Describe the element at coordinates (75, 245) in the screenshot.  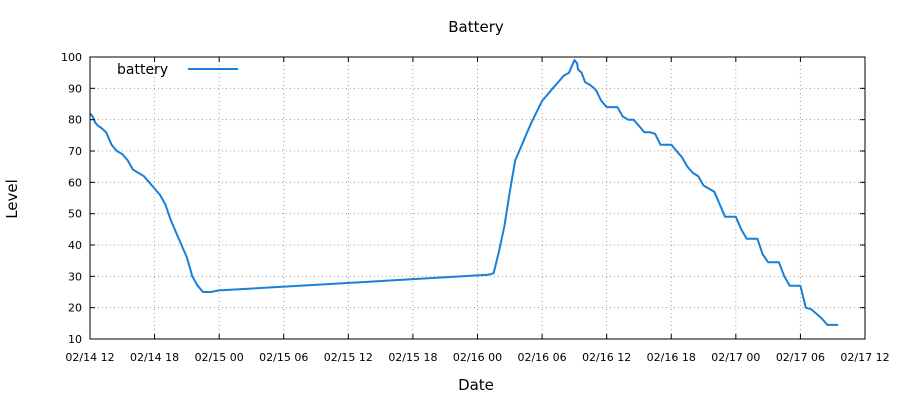
I see `y-tick-label: 40` at that location.